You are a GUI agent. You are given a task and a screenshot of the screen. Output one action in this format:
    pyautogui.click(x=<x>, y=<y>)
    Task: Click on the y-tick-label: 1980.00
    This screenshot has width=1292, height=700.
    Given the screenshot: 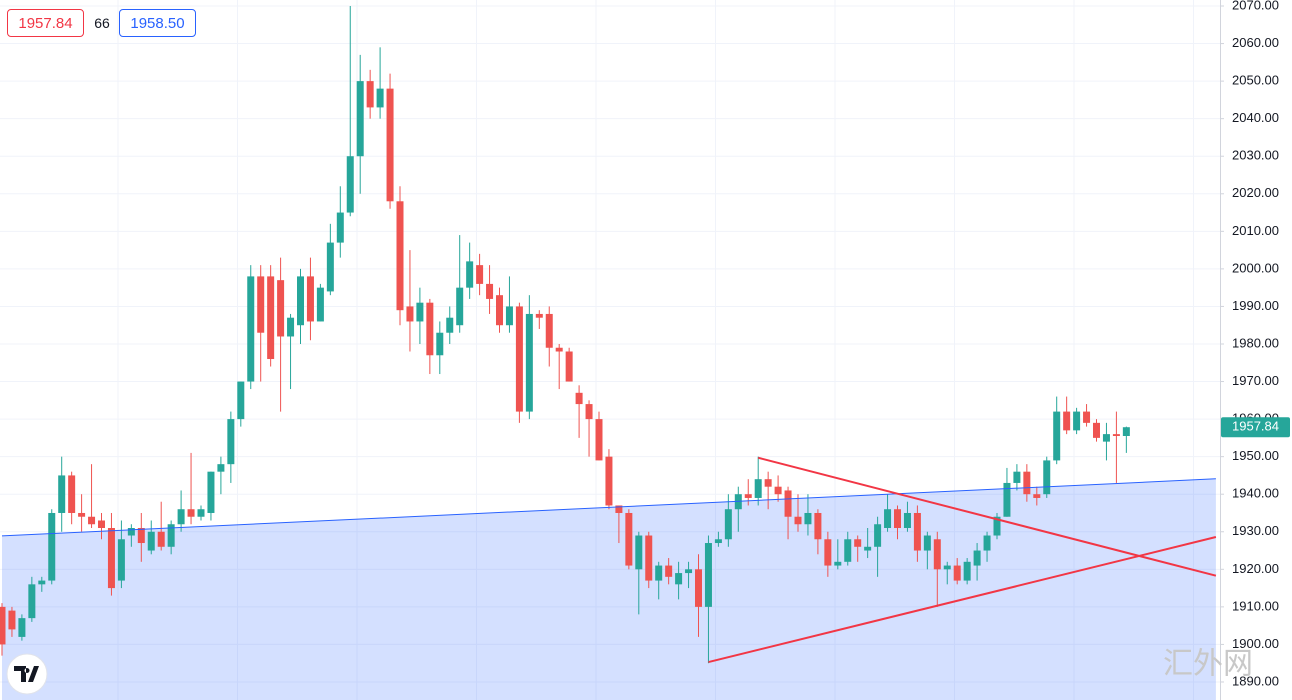 What is the action you would take?
    pyautogui.click(x=1255, y=342)
    